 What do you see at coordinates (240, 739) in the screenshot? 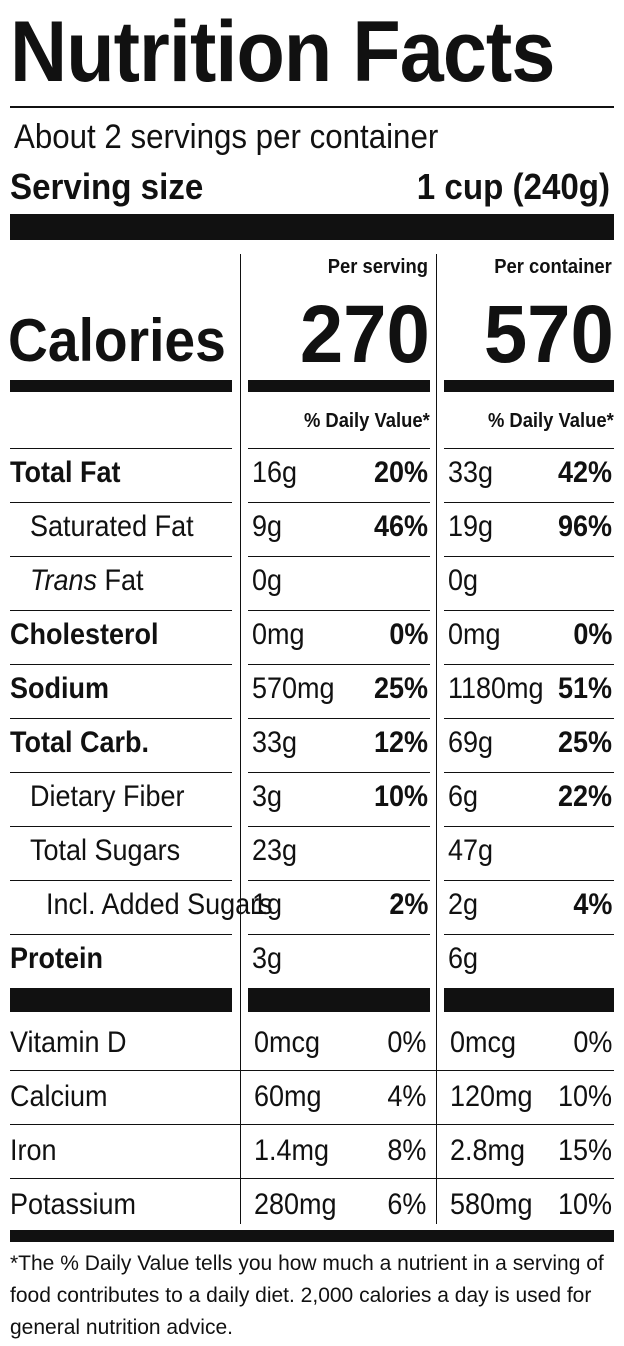
I see `column-divider-left` at bounding box center [240, 739].